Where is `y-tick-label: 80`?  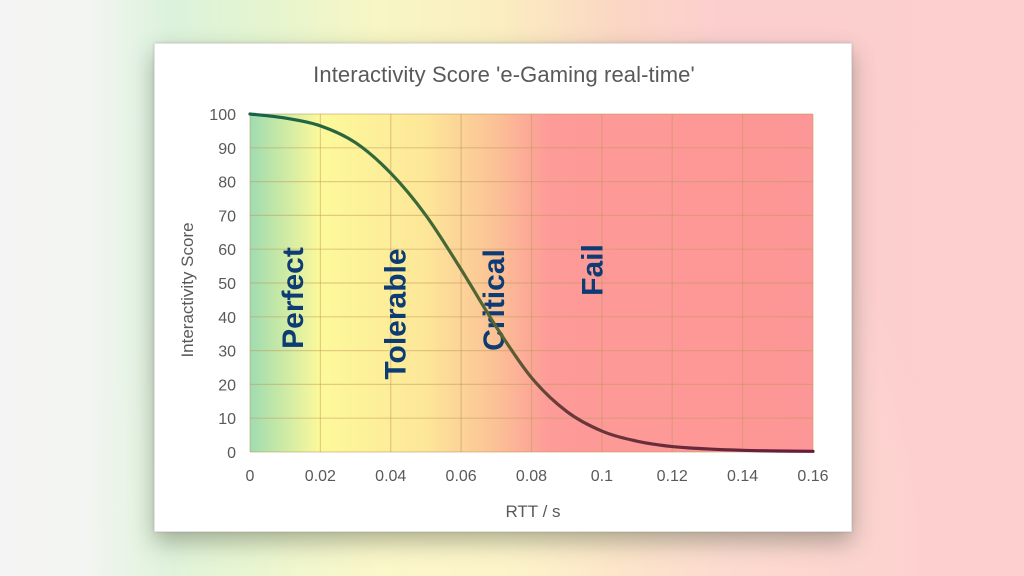 y-tick-label: 80 is located at coordinates (227, 183).